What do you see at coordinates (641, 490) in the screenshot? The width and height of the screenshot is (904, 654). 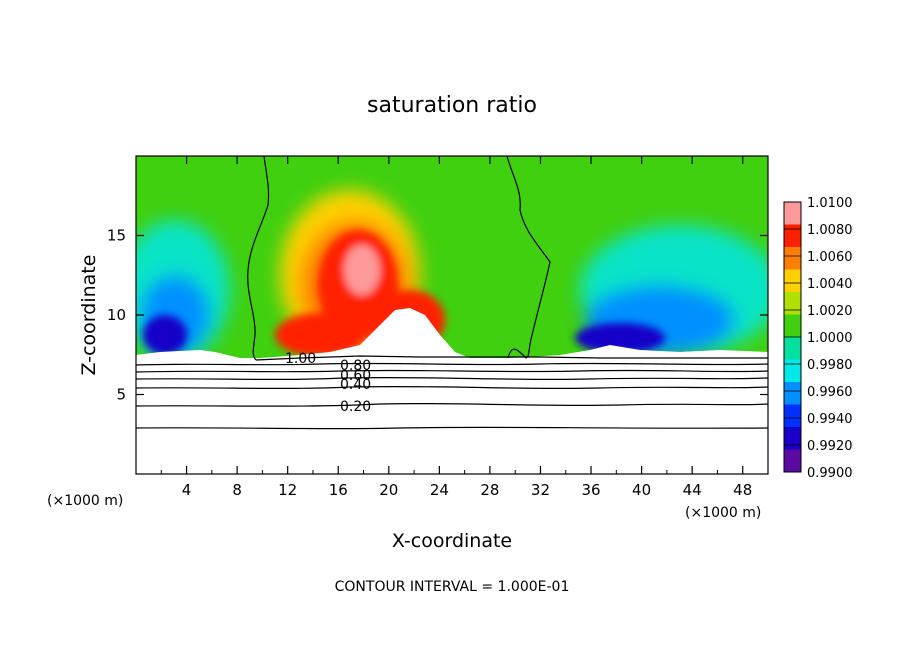 I see `x-tick-label: 40` at bounding box center [641, 490].